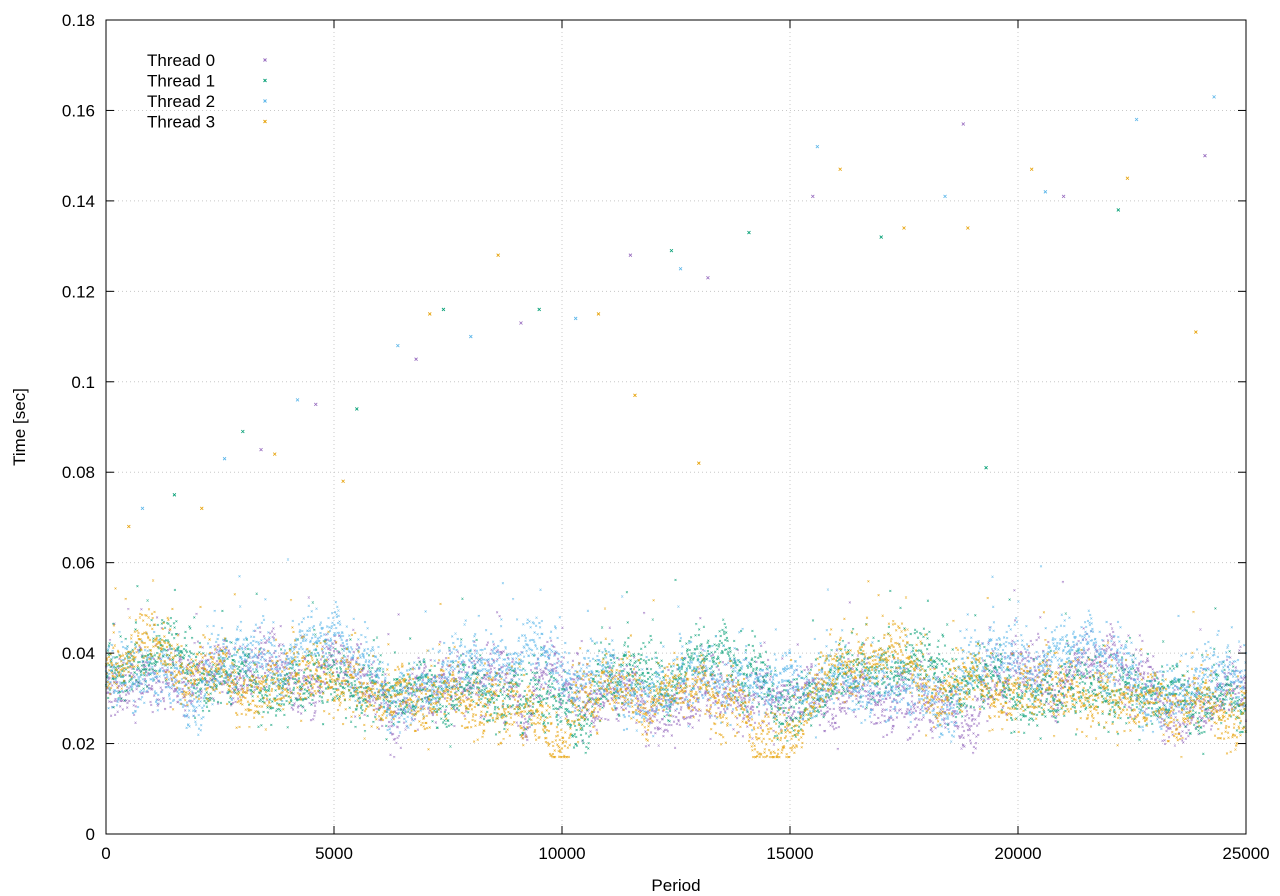 This screenshot has width=1280, height=896. I want to click on y-tick-label: 0.12, so click(78, 291).